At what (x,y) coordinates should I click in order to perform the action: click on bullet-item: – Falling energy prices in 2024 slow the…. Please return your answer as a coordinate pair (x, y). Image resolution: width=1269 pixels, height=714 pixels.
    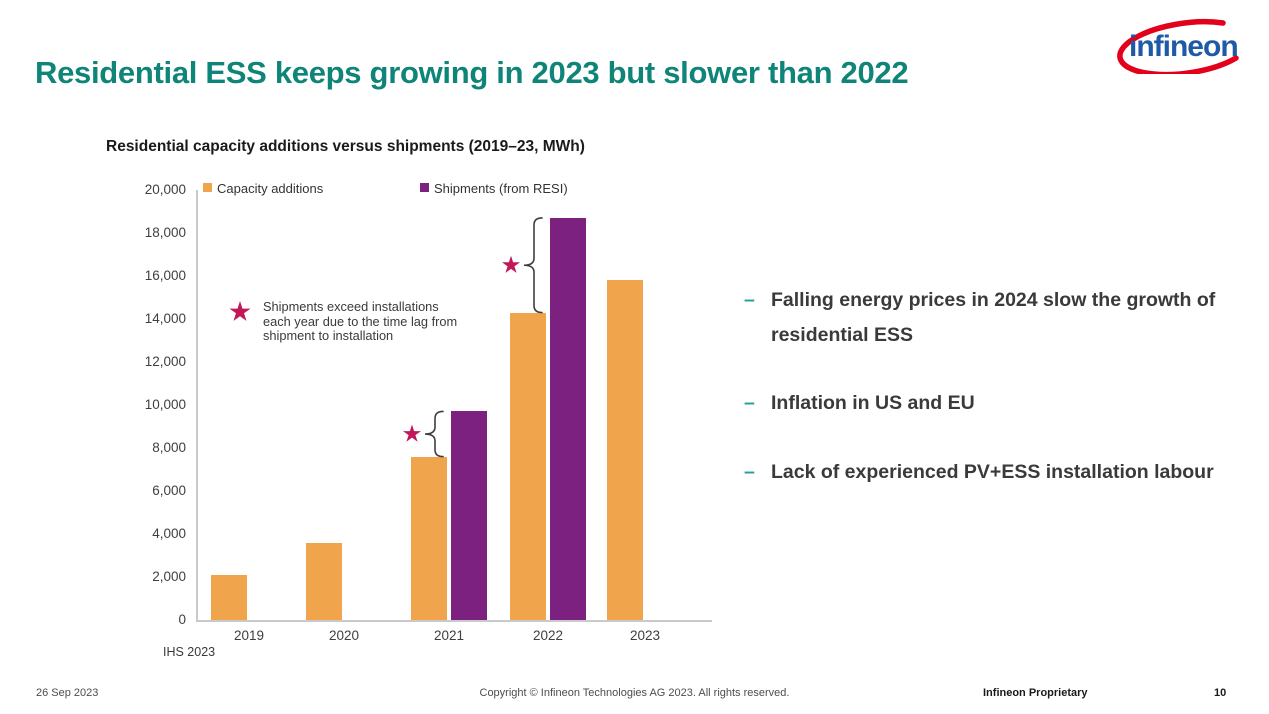
    Looking at the image, I should click on (992, 318).